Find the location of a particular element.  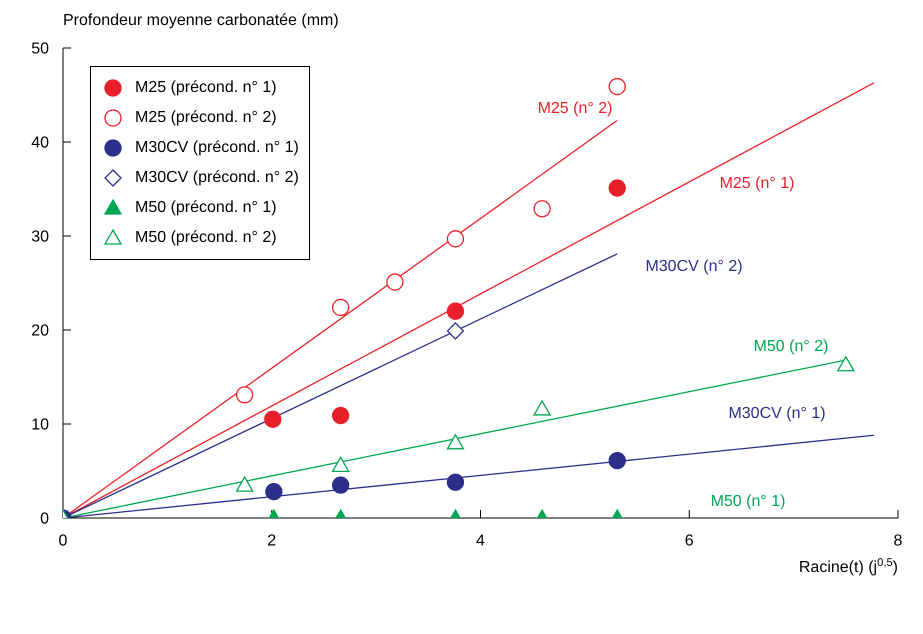

y-axis-title: Profondeur moyenne carbonatée (mm) is located at coordinates (201, 21).